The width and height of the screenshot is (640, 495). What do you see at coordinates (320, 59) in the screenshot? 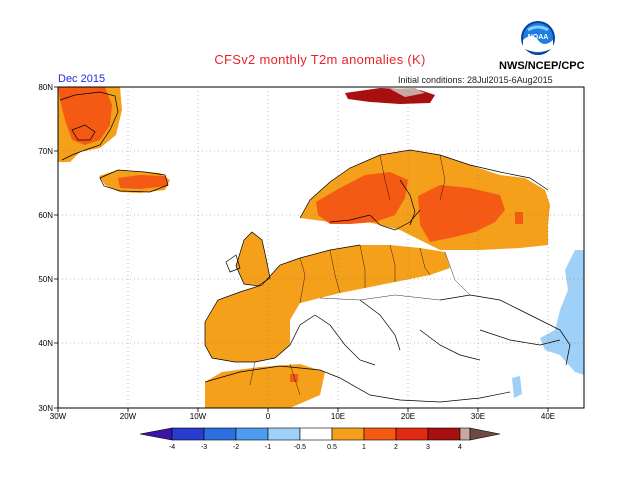
I see `chart-title: CFSv2 monthly T2m anomalies (K)` at bounding box center [320, 59].